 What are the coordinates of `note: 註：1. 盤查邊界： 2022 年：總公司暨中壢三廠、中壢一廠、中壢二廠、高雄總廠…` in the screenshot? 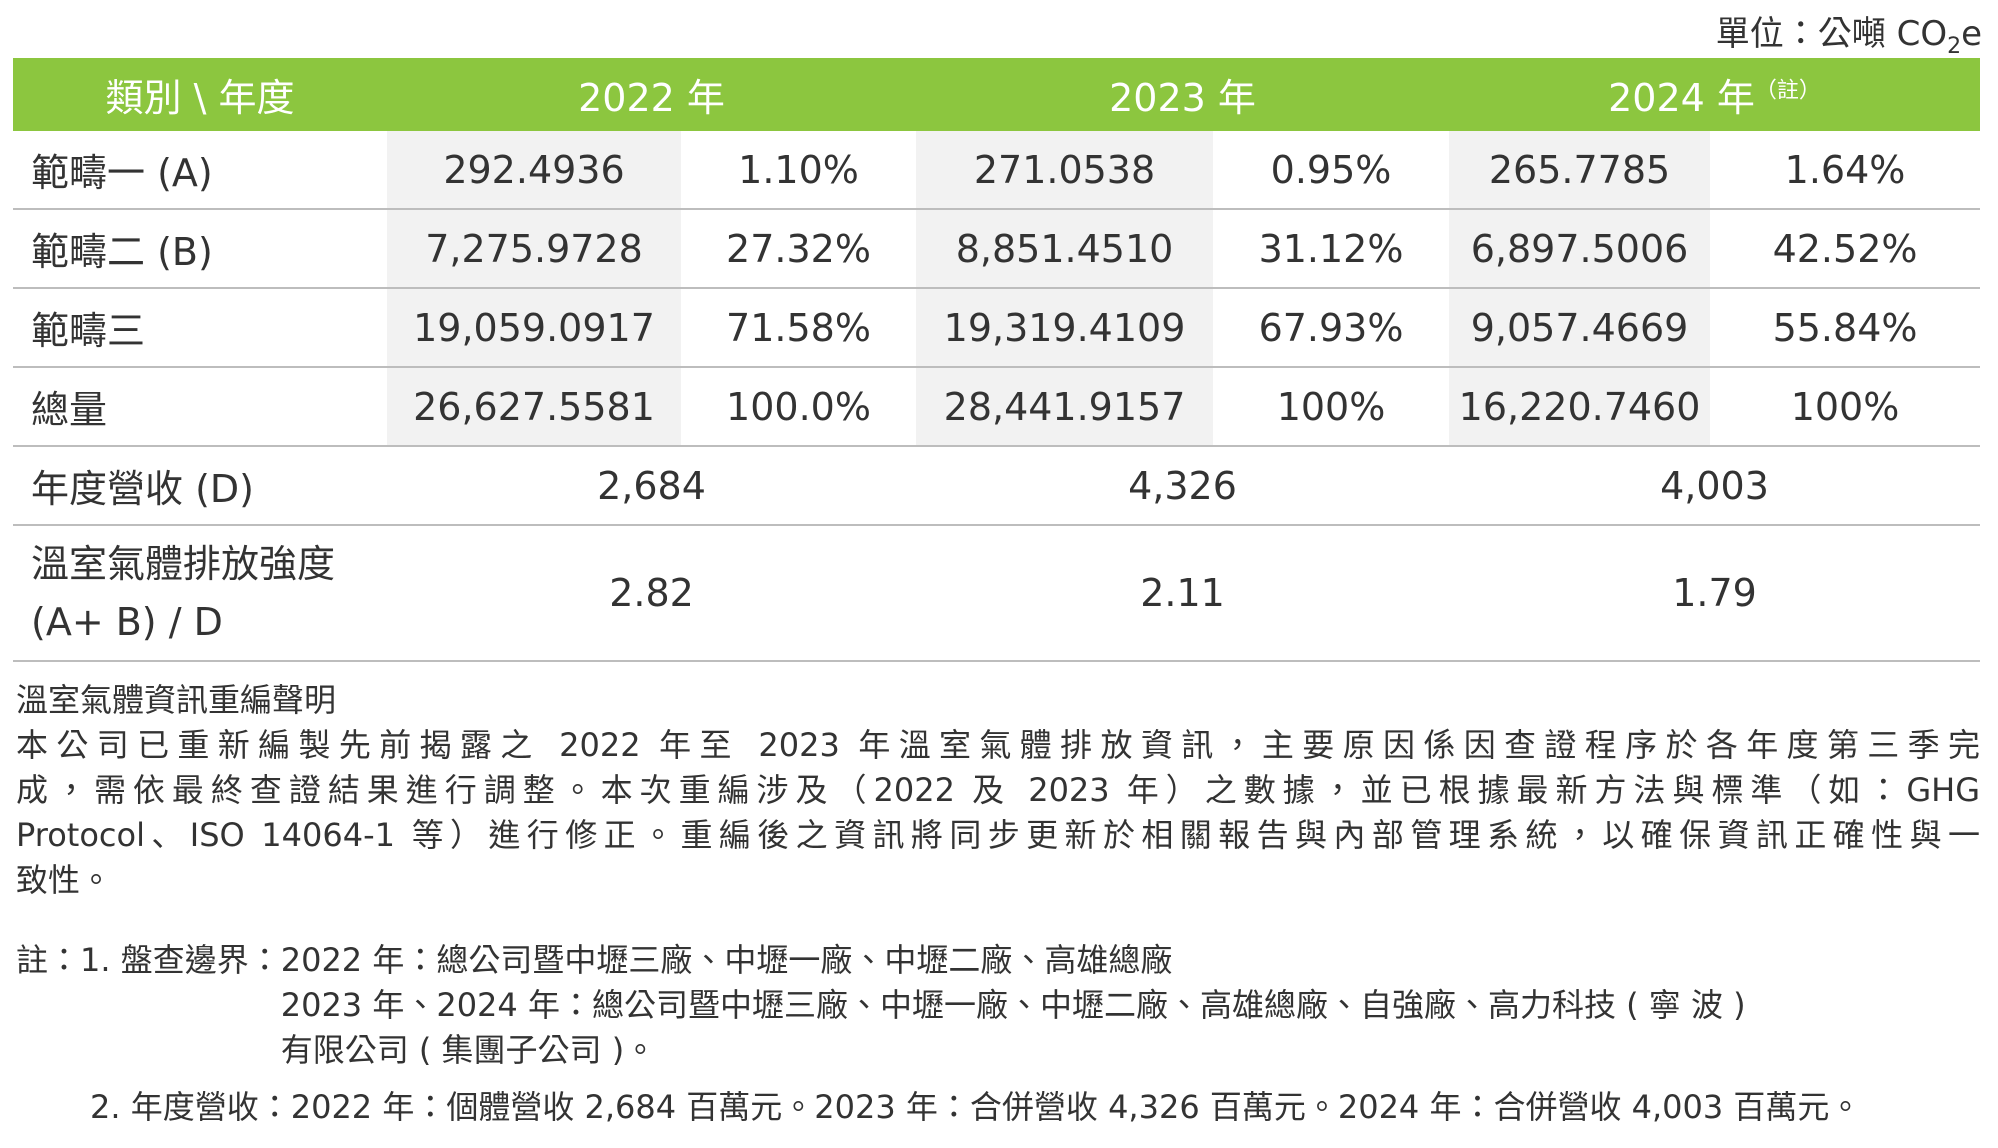 It's located at (998, 1005).